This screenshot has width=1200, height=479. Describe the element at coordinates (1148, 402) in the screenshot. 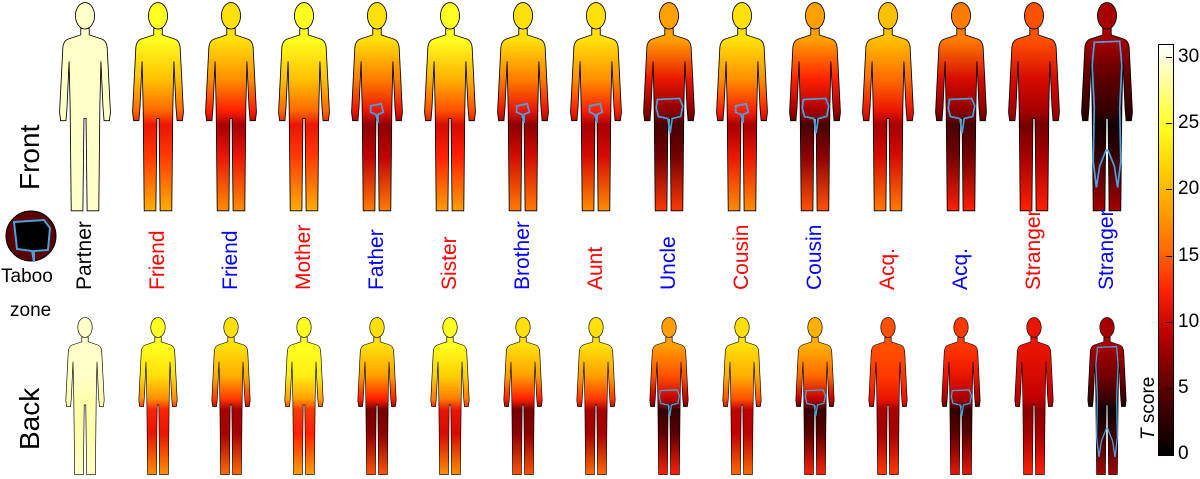

I see `colorbar-label-score: score` at that location.